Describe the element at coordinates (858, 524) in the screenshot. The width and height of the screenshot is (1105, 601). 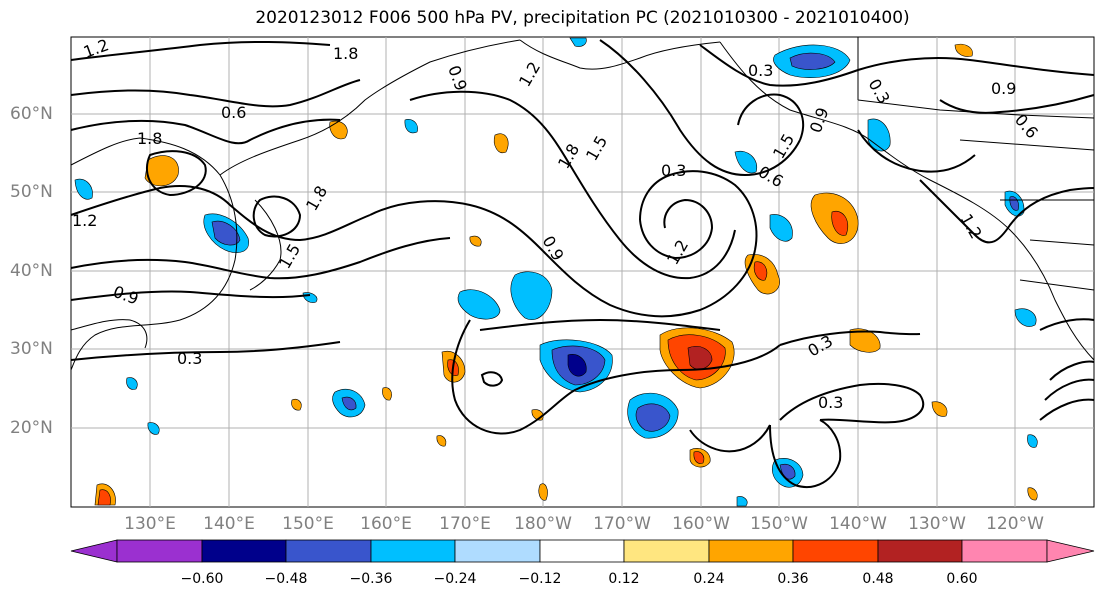
I see `lon-label: 140°W` at that location.